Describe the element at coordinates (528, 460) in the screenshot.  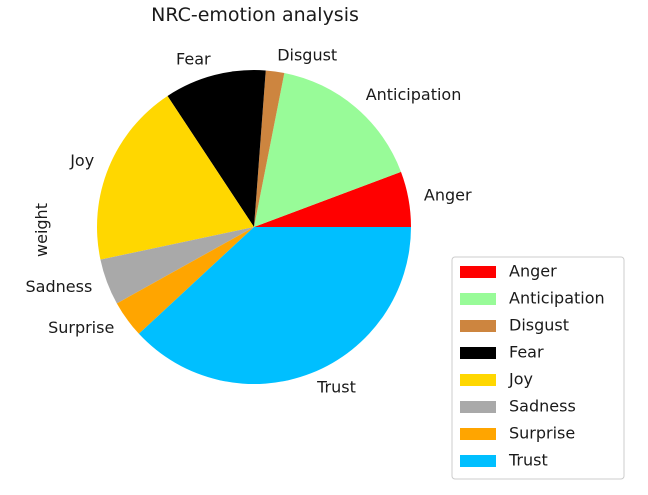
I see `legend-label-trust: Trust` at that location.